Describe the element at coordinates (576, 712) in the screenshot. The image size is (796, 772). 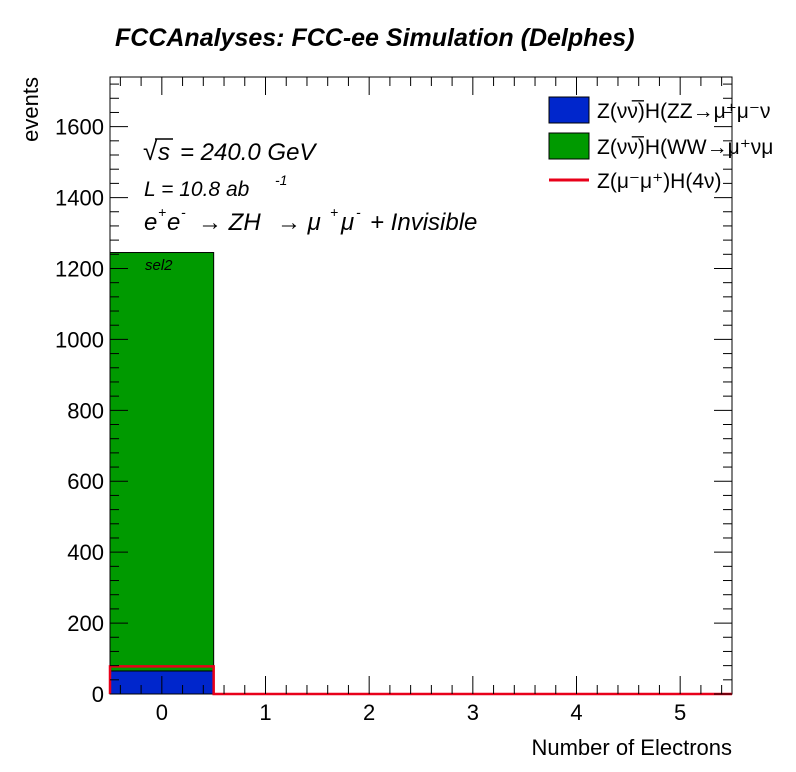
I see `x-tick-label: 4` at that location.